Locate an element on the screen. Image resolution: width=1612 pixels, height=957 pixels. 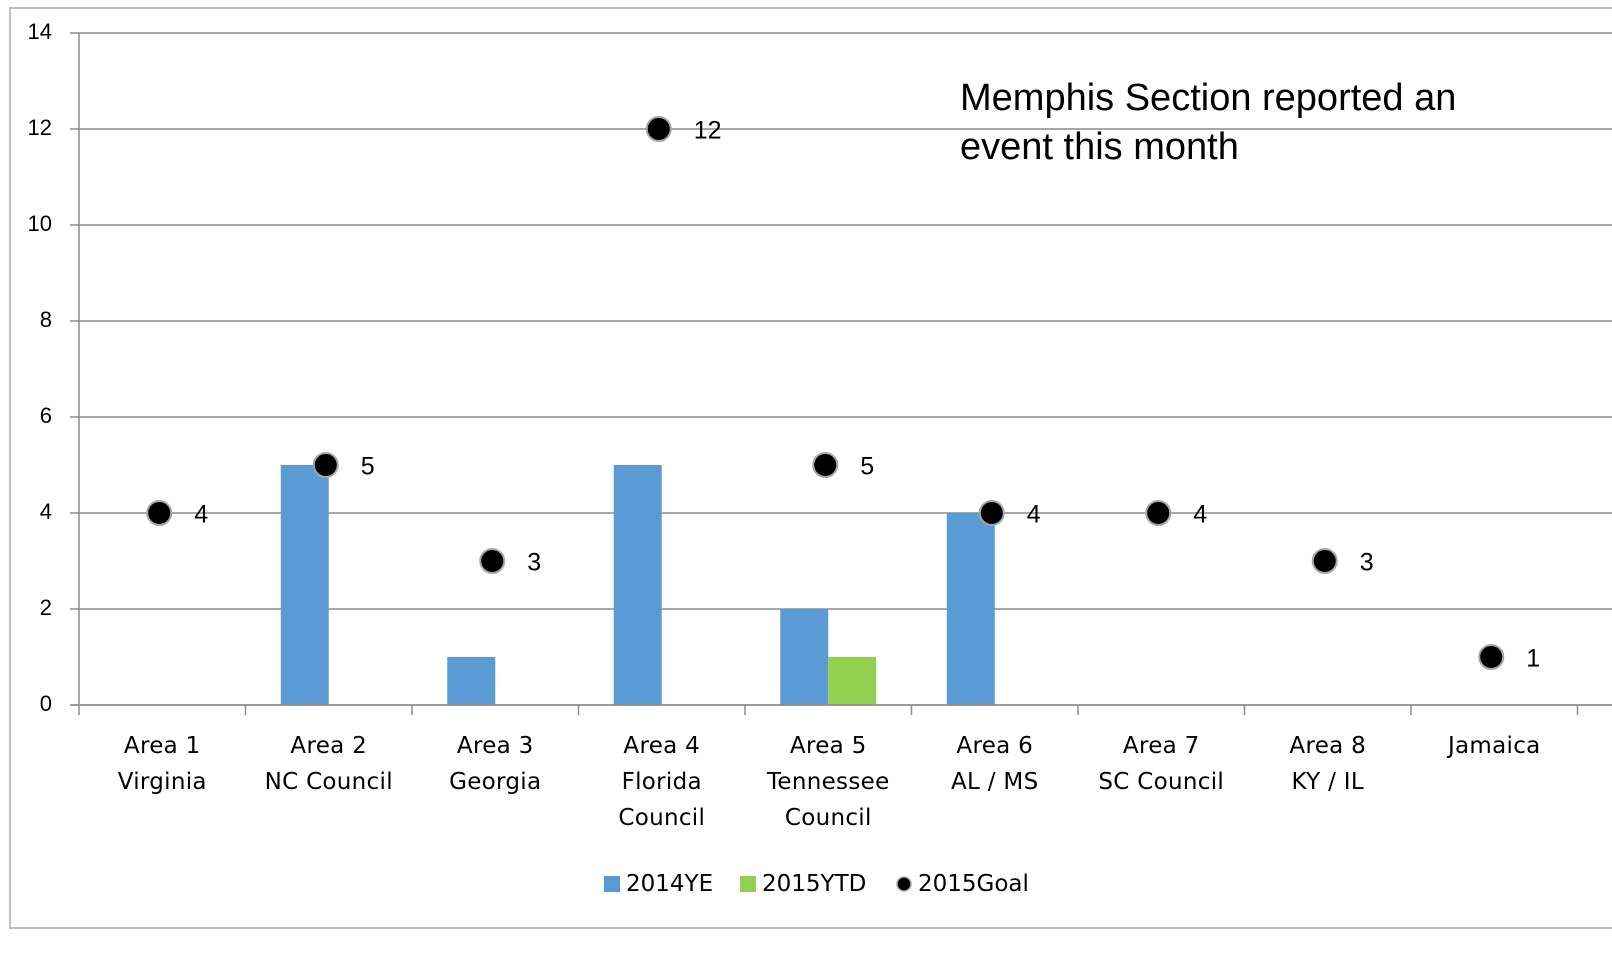
x-tick-label: Area 7 SC Council is located at coordinates (1161, 764).